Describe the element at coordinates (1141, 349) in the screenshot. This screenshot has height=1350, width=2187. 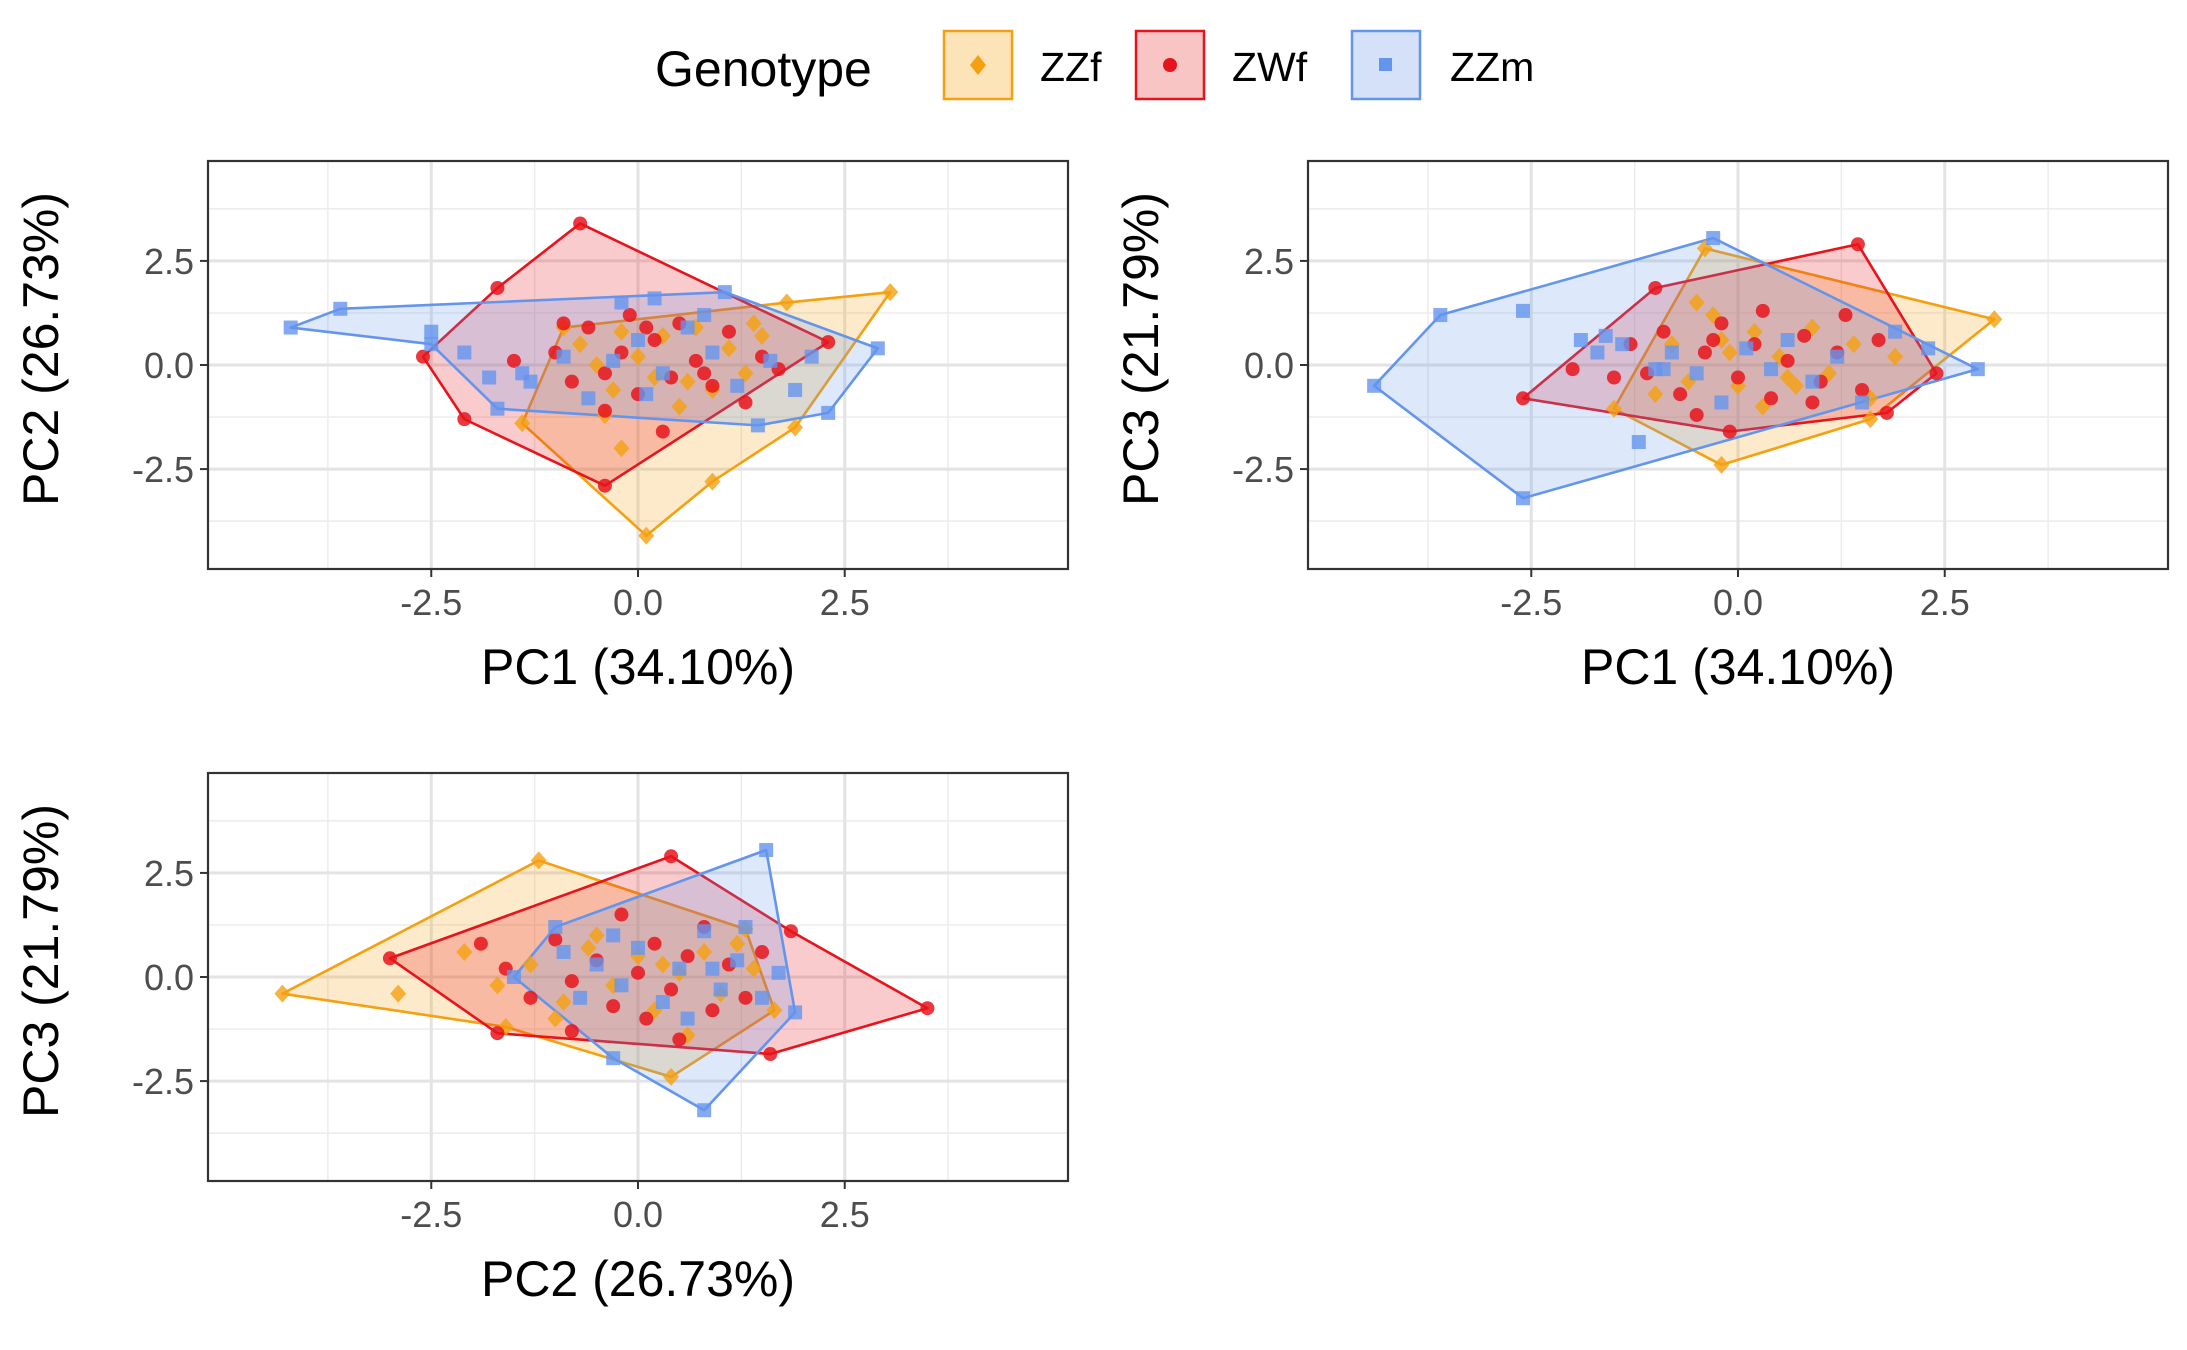
I see `y-axis-title: PC3 (21.79%)` at that location.